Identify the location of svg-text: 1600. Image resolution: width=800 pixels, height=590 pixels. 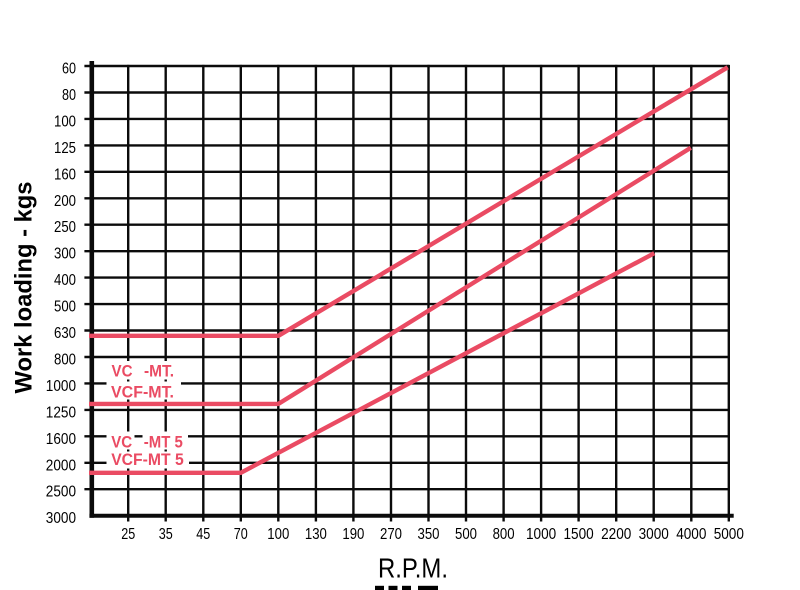
(61, 439).